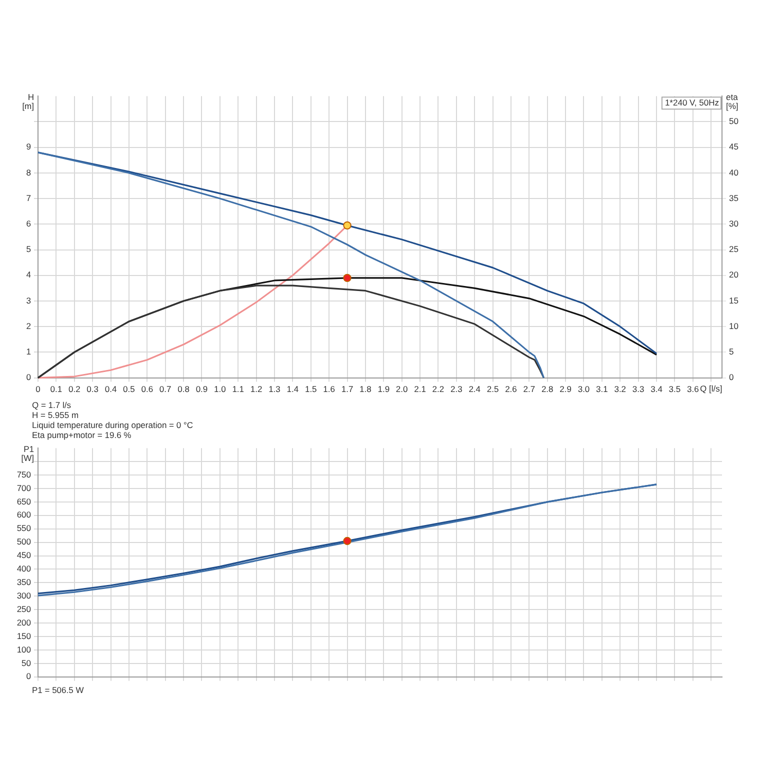 The image size is (760, 760). What do you see at coordinates (92, 389) in the screenshot?
I see `x-tick-label: 0.3` at bounding box center [92, 389].